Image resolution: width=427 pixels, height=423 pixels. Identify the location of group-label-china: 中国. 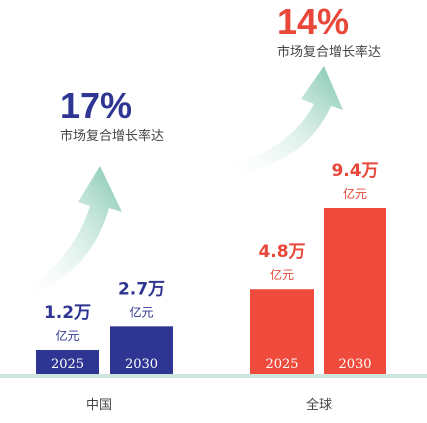
(99, 405).